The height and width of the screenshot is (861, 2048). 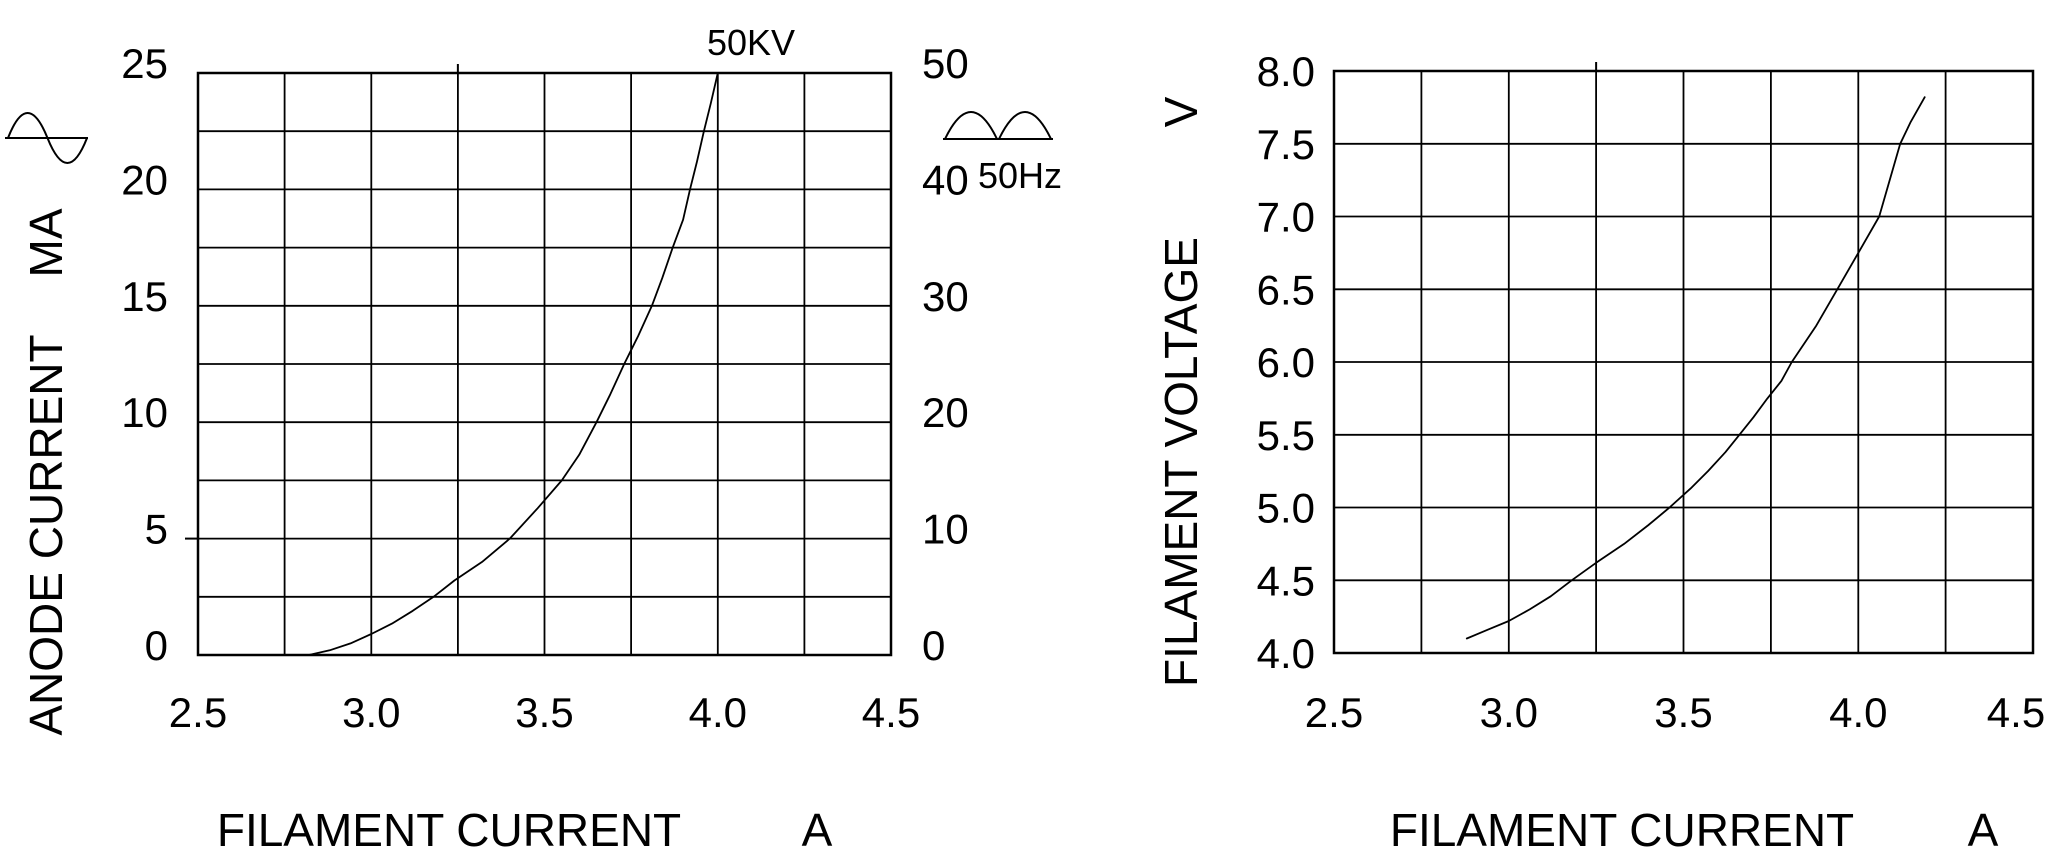 I want to click on y-right-tick-label: 0, so click(x=933, y=645).